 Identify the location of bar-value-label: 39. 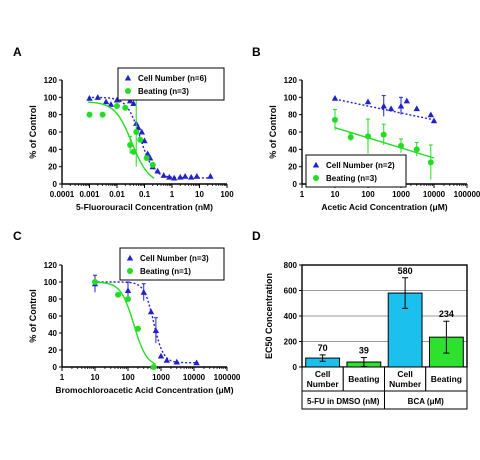
(364, 351).